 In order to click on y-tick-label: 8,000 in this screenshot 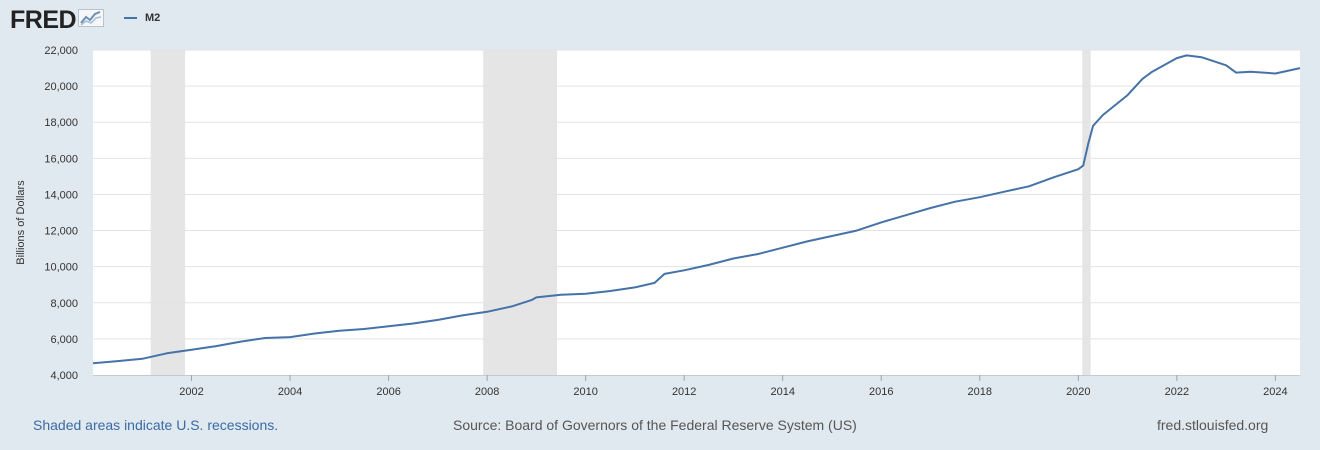, I will do `click(64, 304)`.